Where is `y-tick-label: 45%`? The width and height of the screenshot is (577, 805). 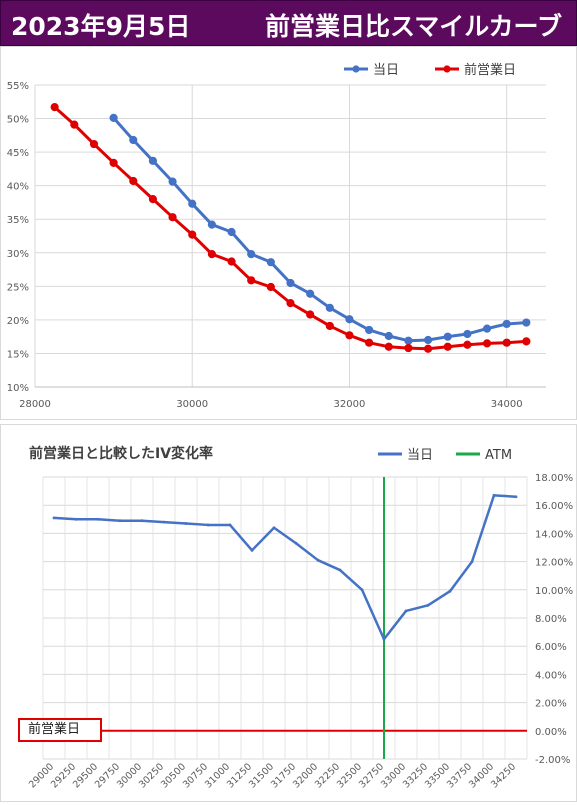 y-tick-label: 45% is located at coordinates (18, 153).